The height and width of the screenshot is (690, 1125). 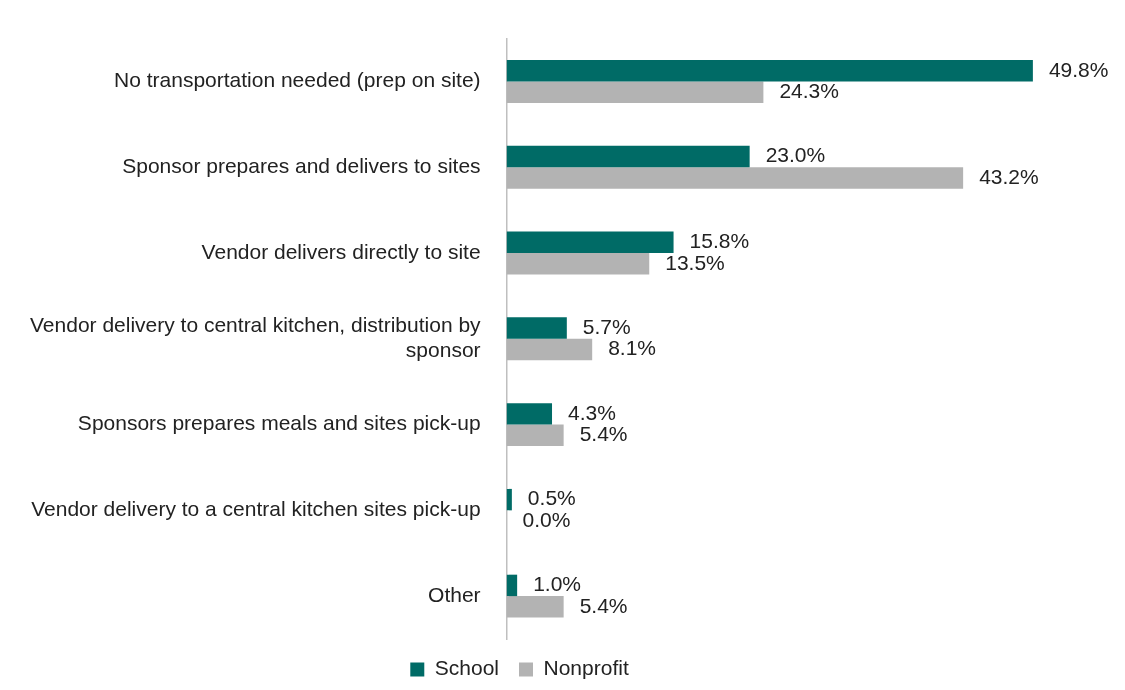 I want to click on y-tick-label: Other, so click(x=454, y=594).